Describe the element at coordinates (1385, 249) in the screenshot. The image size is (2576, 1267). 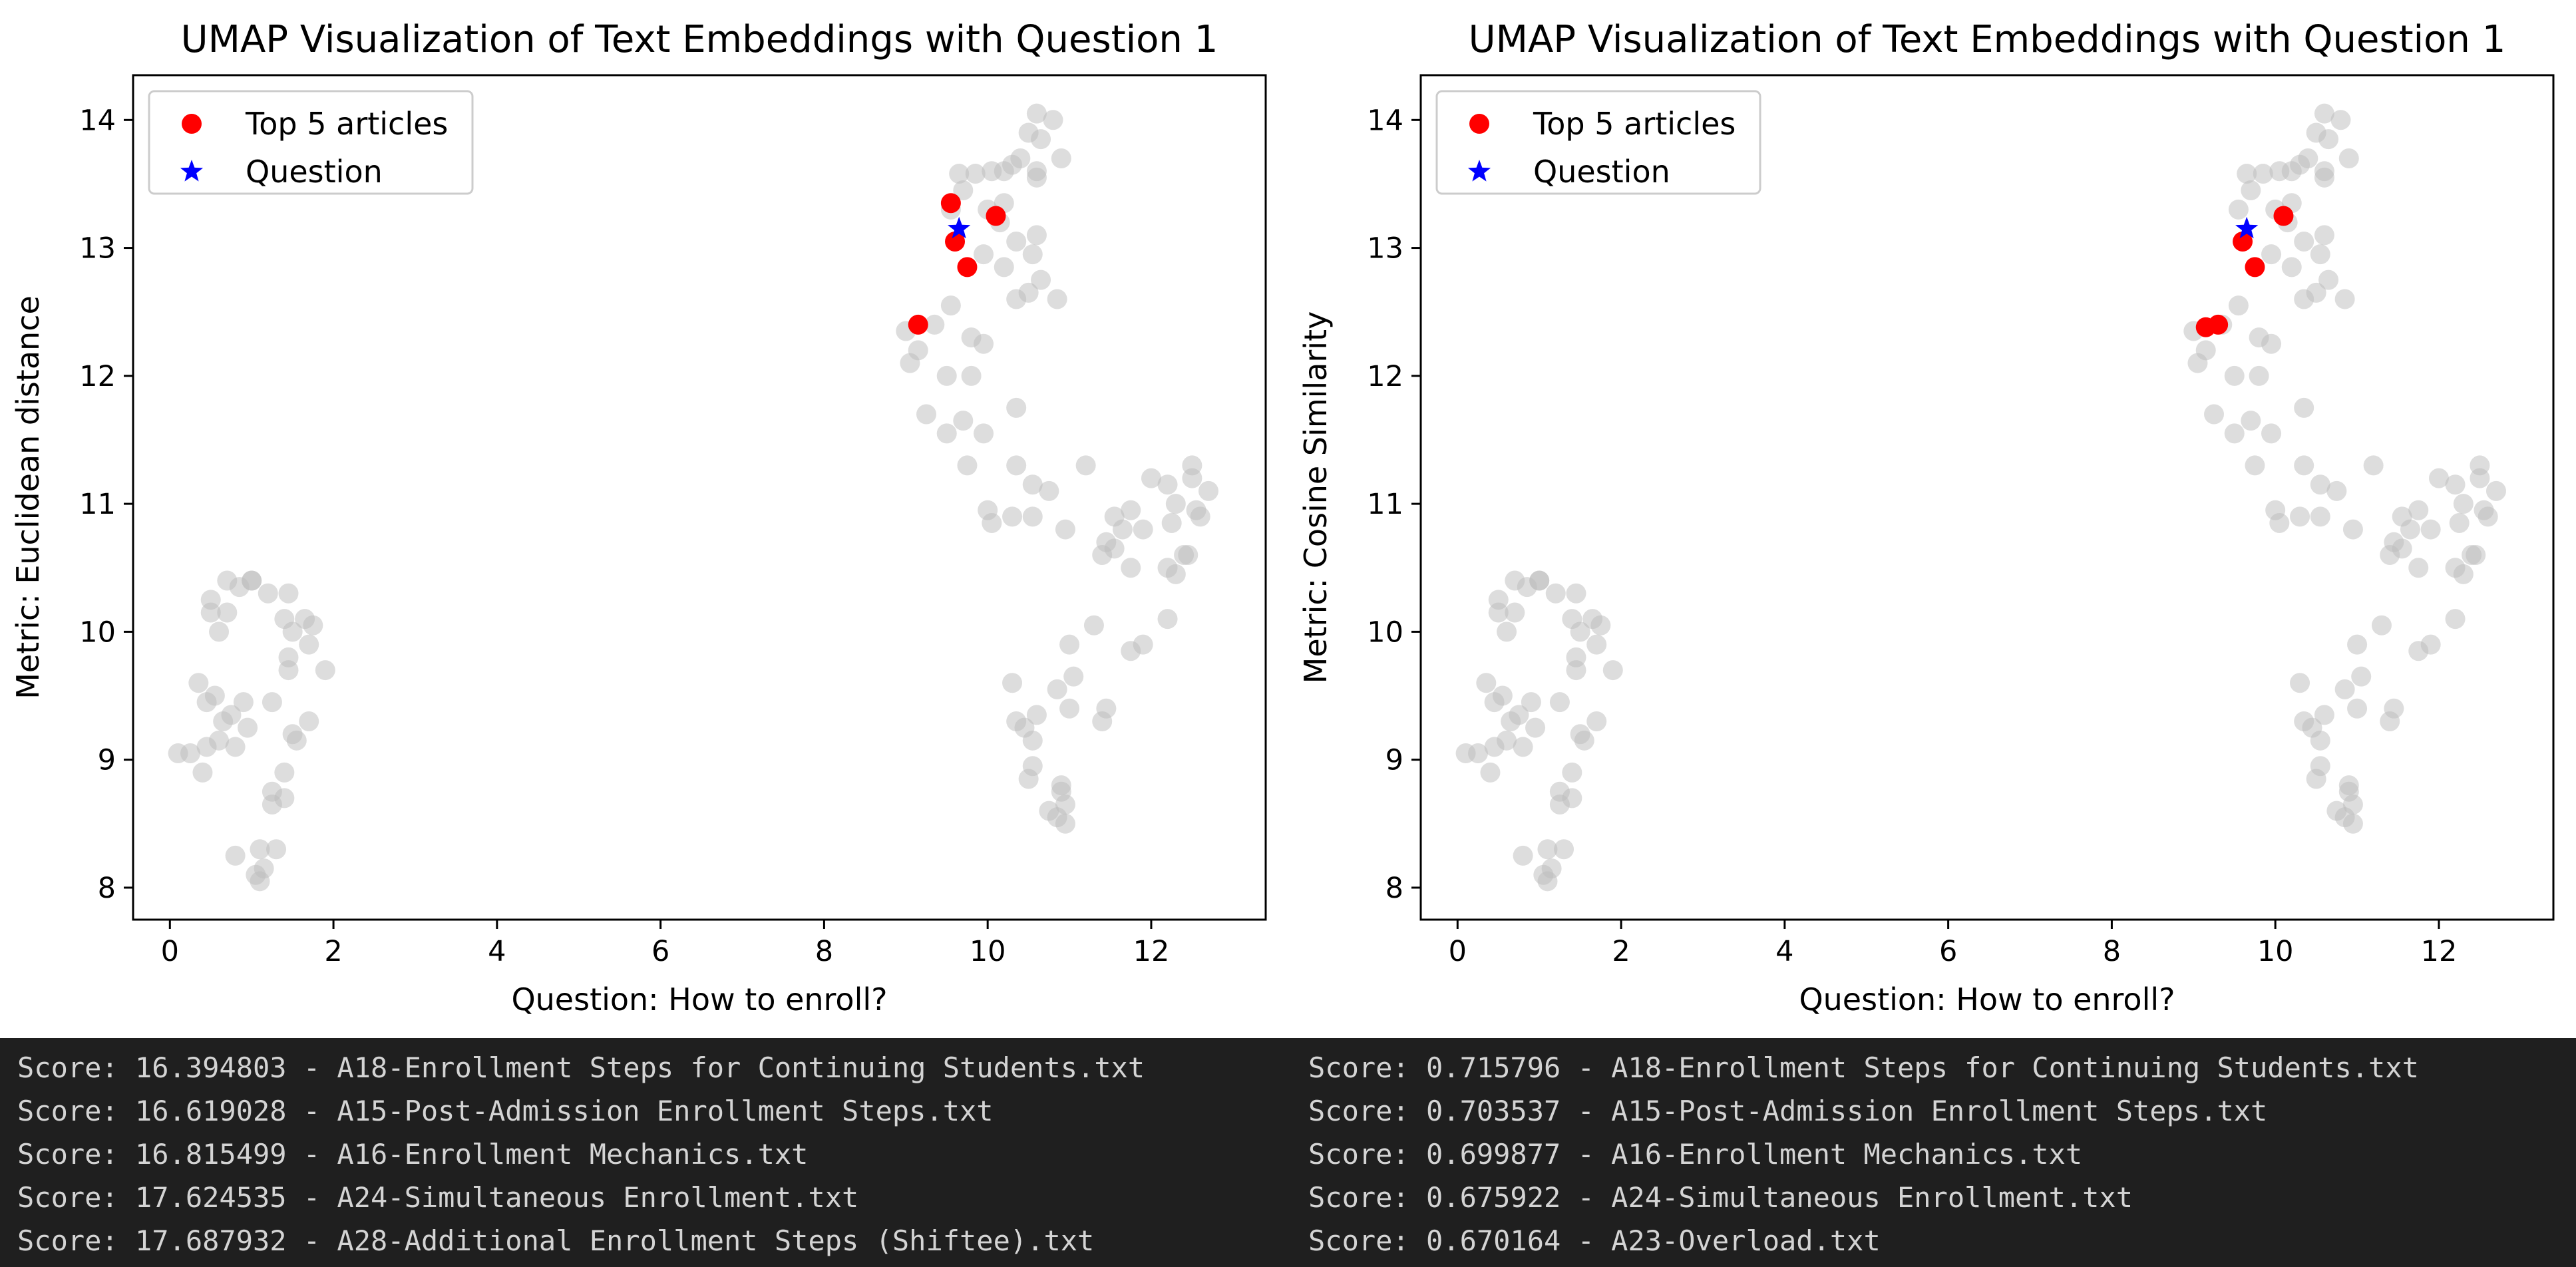
I see `y-tick-label: 13` at that location.